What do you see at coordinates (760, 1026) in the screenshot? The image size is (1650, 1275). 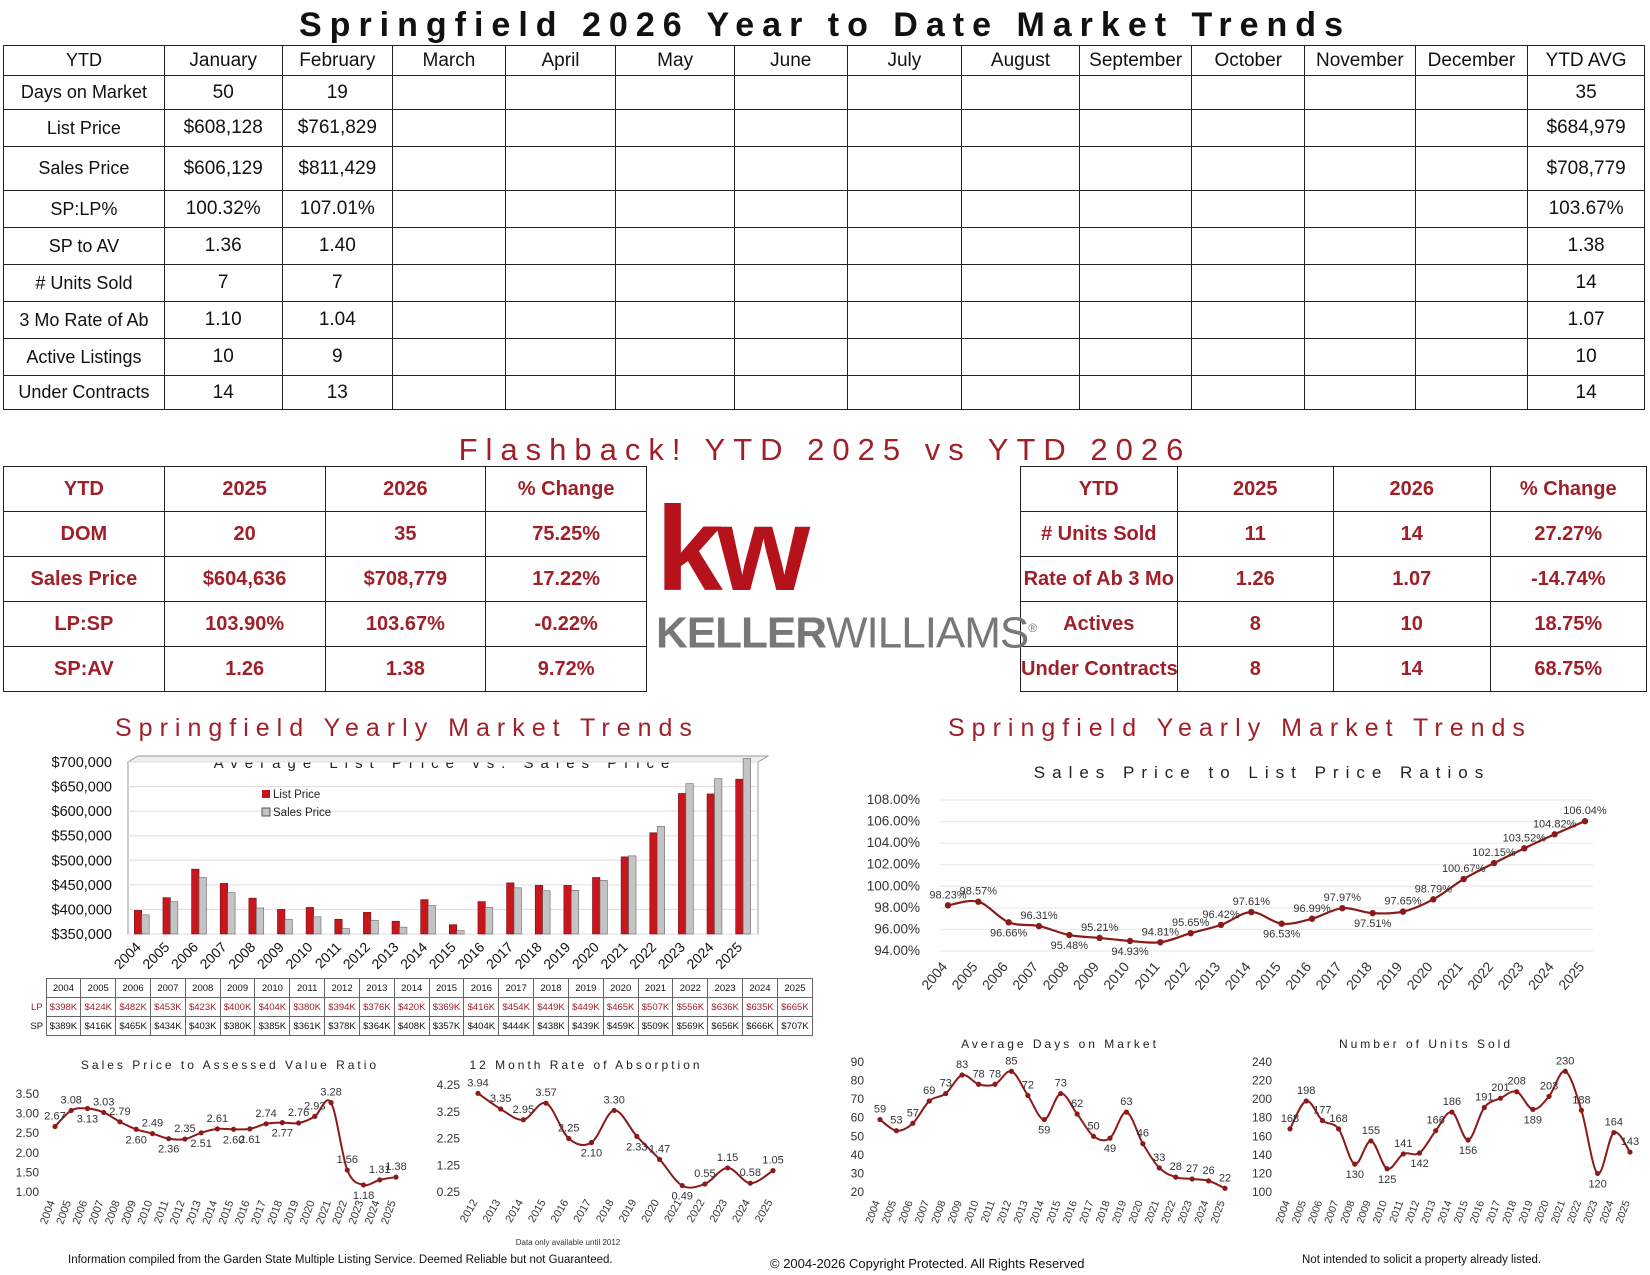 I see `price-table-cell: $666K` at bounding box center [760, 1026].